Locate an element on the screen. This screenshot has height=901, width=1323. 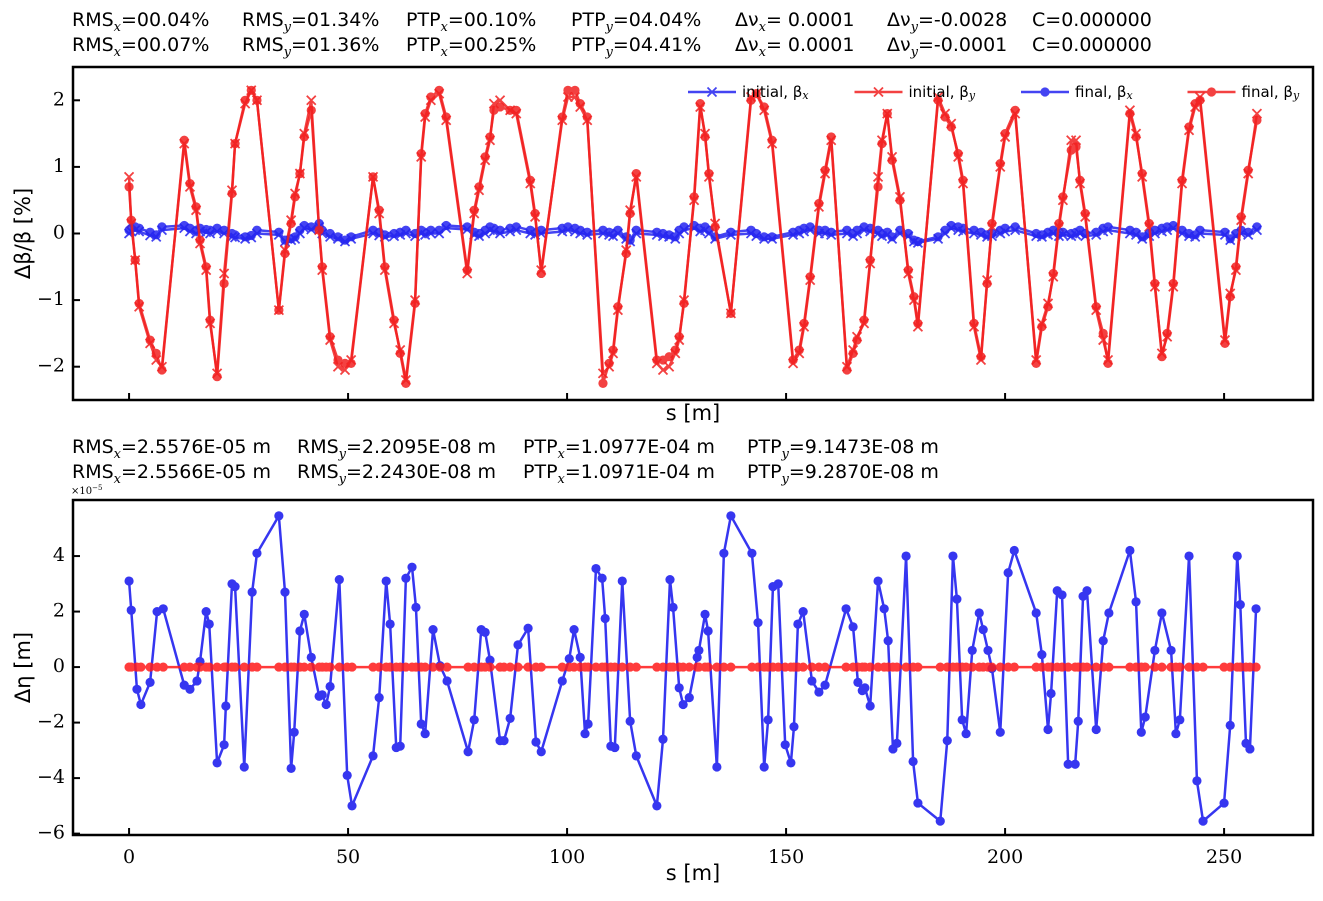
legend-marker is located at coordinates (712, 92).